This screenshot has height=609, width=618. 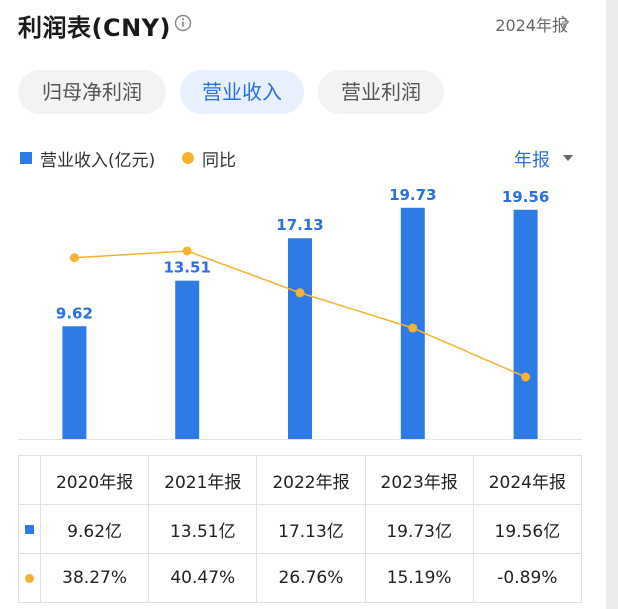 I want to click on bar-value-label: 19.73, so click(x=412, y=195).